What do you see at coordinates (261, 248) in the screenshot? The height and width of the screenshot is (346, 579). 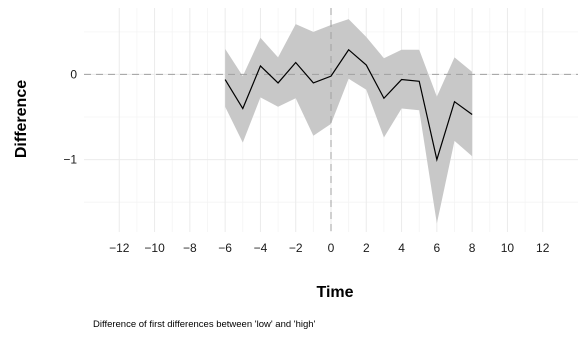 I see `x-tick-label: −4` at bounding box center [261, 248].